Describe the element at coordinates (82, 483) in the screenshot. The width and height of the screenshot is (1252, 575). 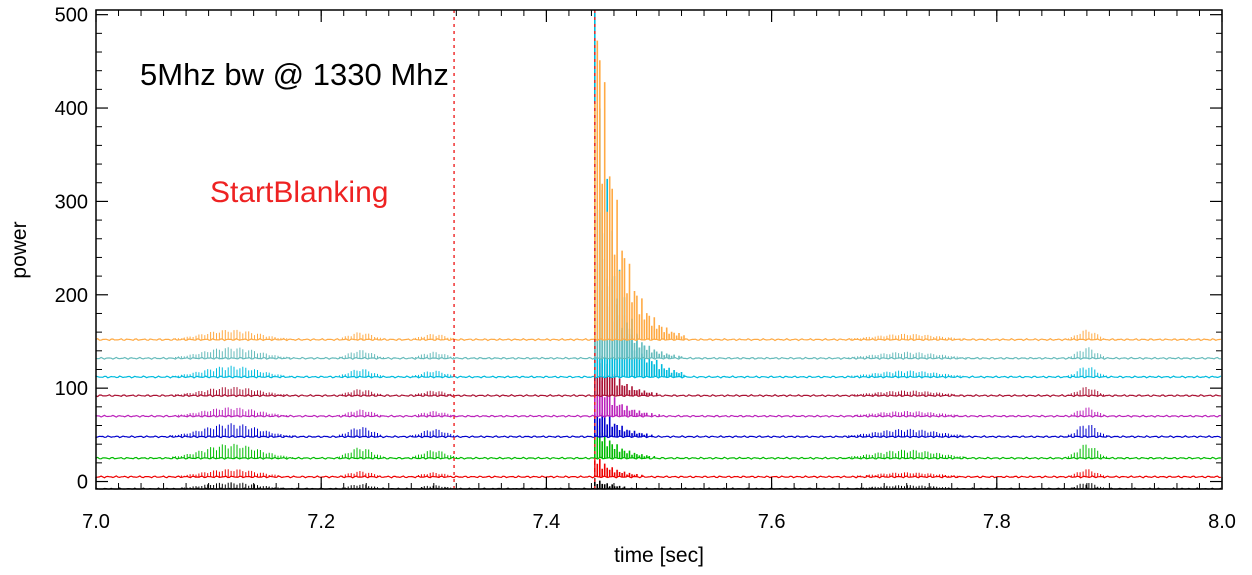
I see `y-tick-label: 0` at that location.